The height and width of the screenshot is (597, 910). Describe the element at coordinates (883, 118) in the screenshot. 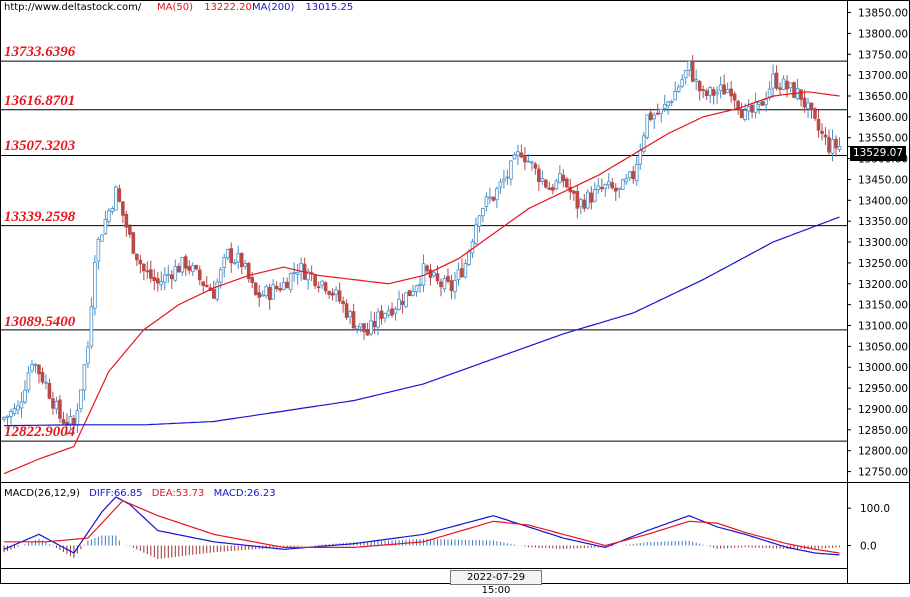

I see `price-tick-label: 13600.00` at that location.